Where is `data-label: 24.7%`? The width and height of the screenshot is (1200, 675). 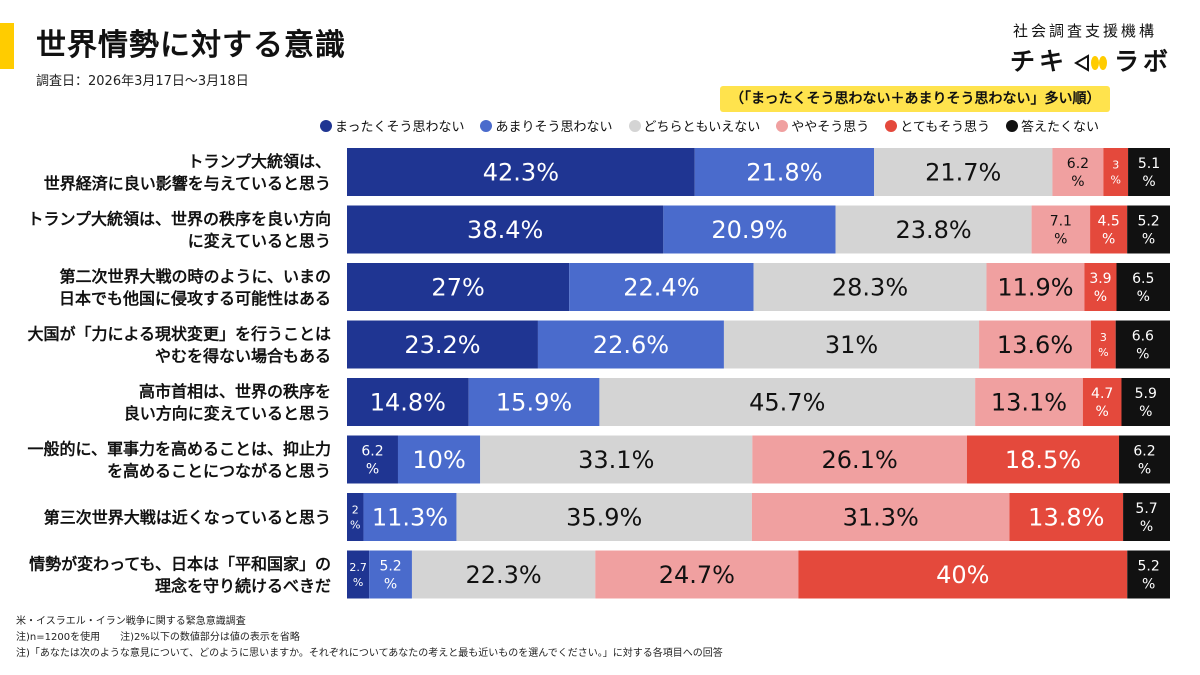
data-label: 24.7% is located at coordinates (697, 575).